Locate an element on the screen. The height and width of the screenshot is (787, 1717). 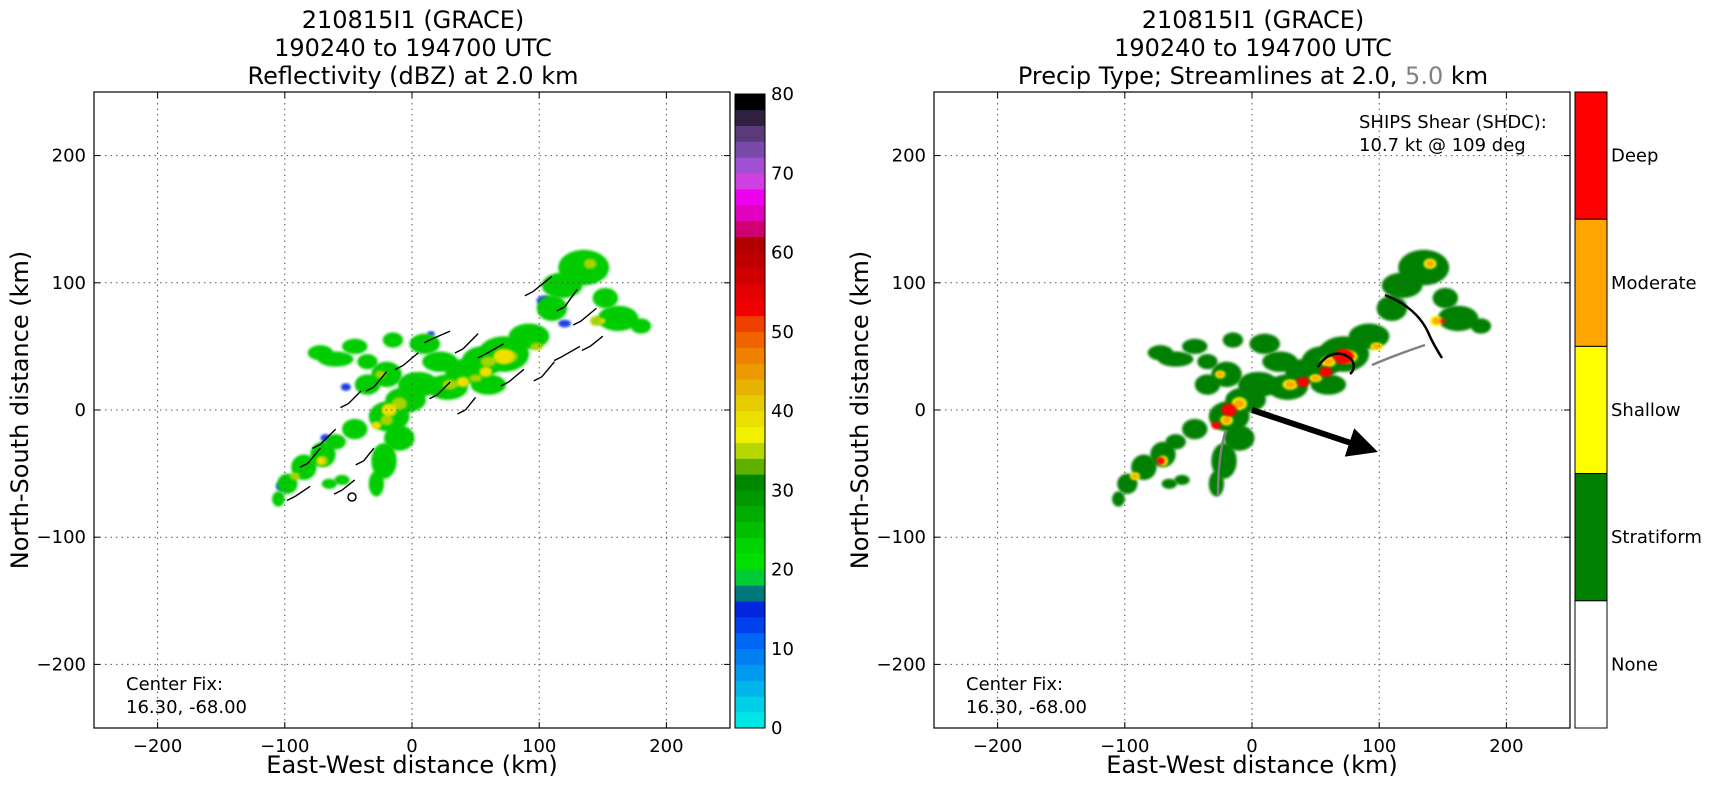
right-xtick-label: −100 is located at coordinates (1124, 746).